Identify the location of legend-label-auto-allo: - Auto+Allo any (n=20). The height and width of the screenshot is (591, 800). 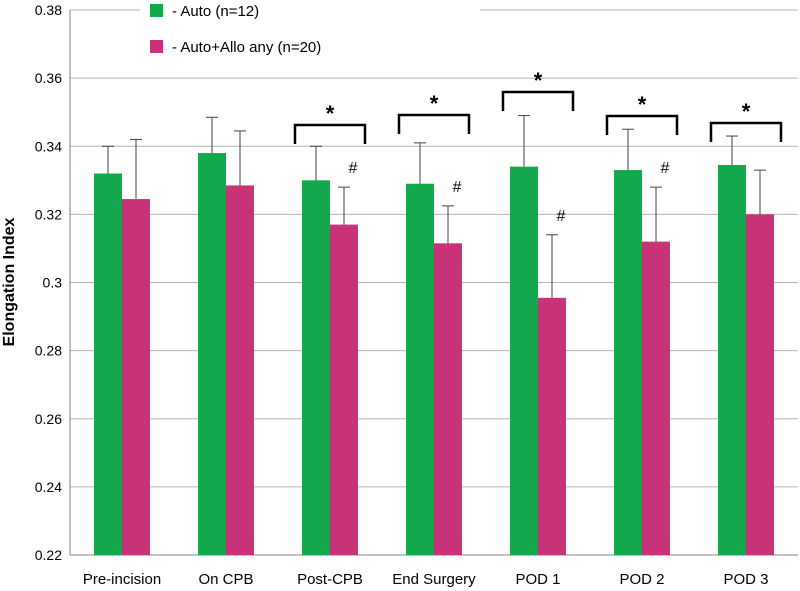
(246, 47).